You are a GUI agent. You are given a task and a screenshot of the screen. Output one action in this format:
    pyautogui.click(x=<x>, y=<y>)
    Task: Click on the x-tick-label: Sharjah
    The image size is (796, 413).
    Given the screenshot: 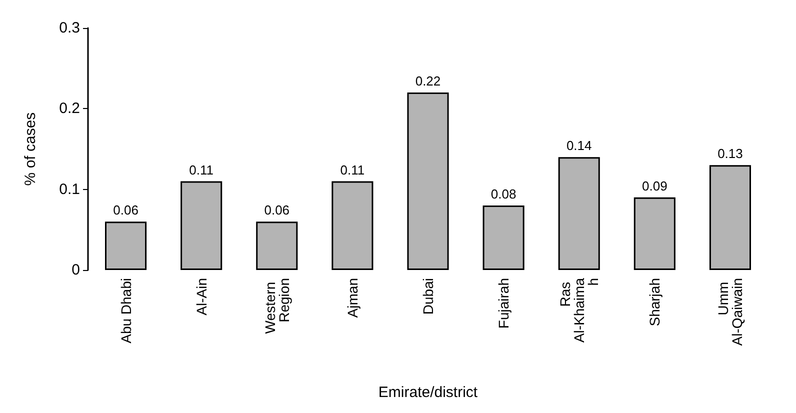 What is the action you would take?
    pyautogui.click(x=654, y=302)
    